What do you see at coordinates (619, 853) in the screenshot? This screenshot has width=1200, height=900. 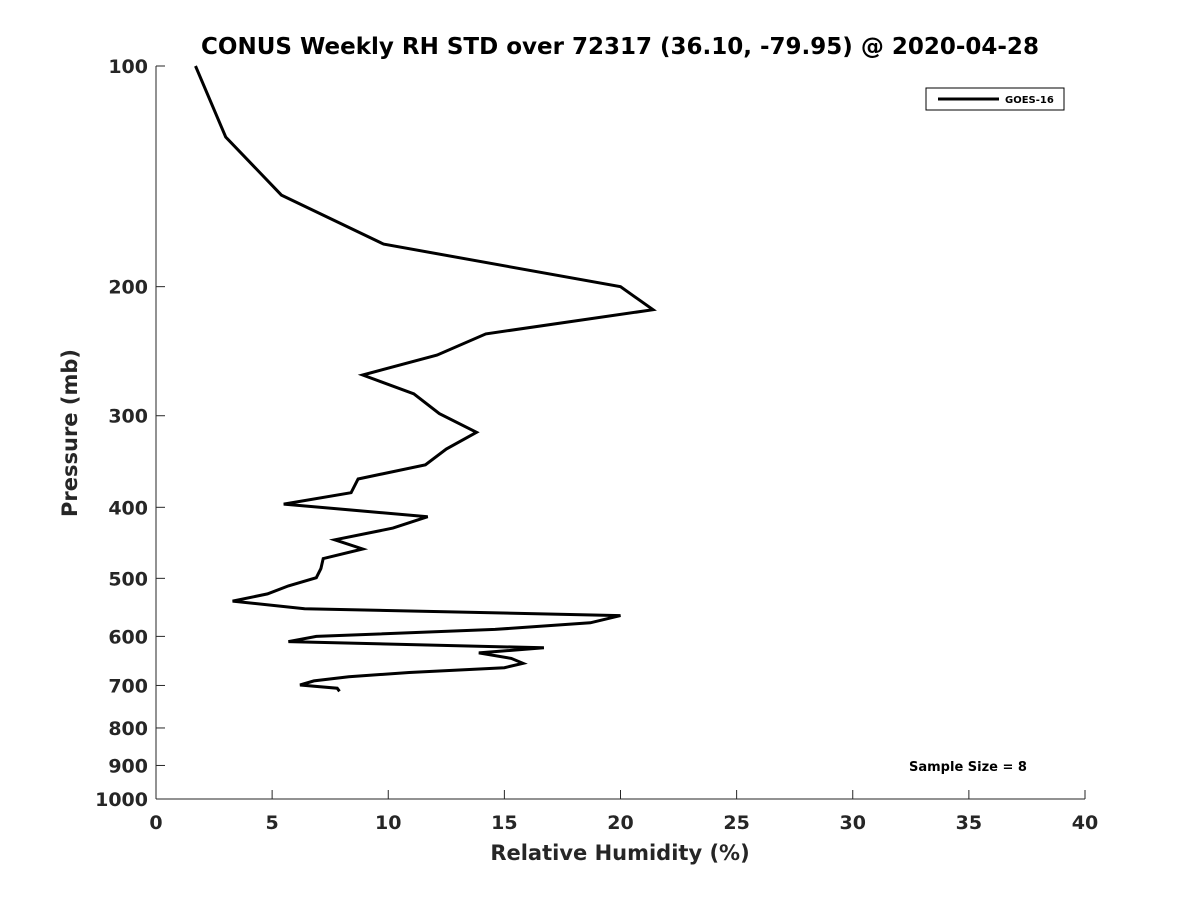 I see `x-axis-label: Relative Humidity (%)` at bounding box center [619, 853].